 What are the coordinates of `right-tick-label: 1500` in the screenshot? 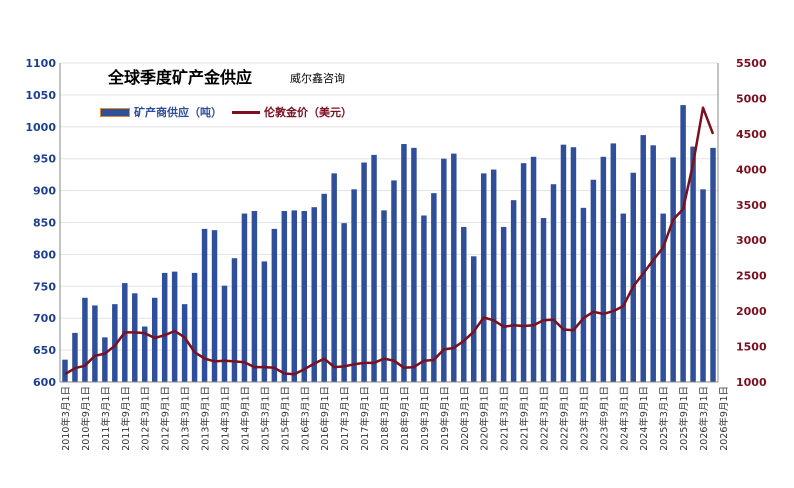 It's located at (751, 347).